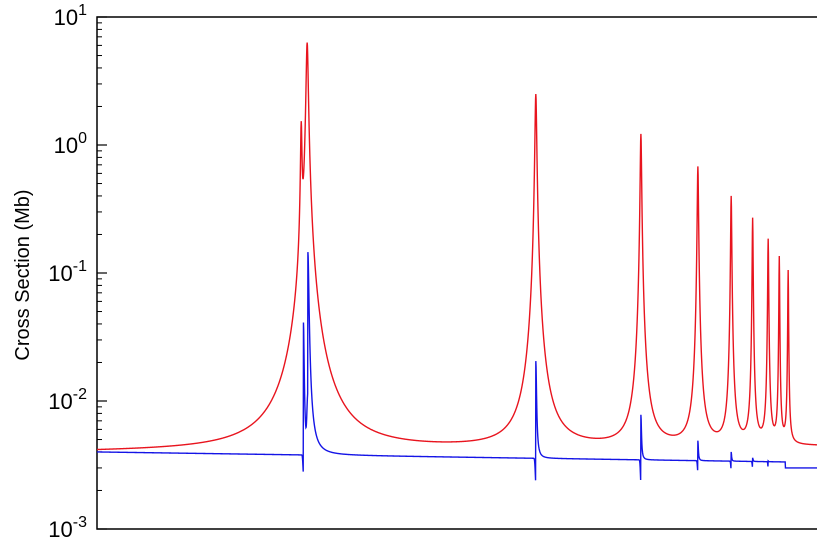 The height and width of the screenshot is (546, 817). What do you see at coordinates (67, 272) in the screenshot?
I see `y-tick-label: 10⁻¹` at bounding box center [67, 272].